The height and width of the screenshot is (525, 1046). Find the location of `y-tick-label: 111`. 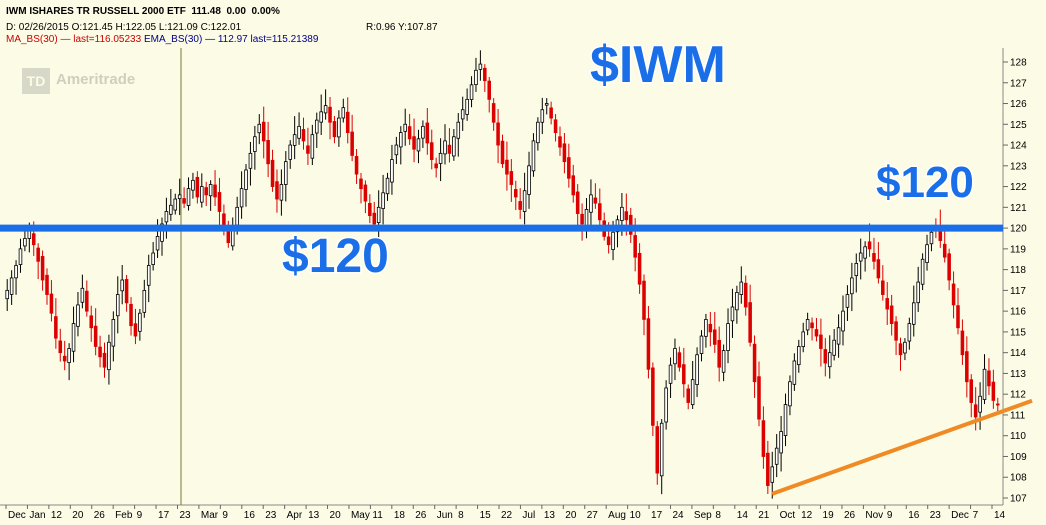

y-tick-label: 111 is located at coordinates (1018, 415).